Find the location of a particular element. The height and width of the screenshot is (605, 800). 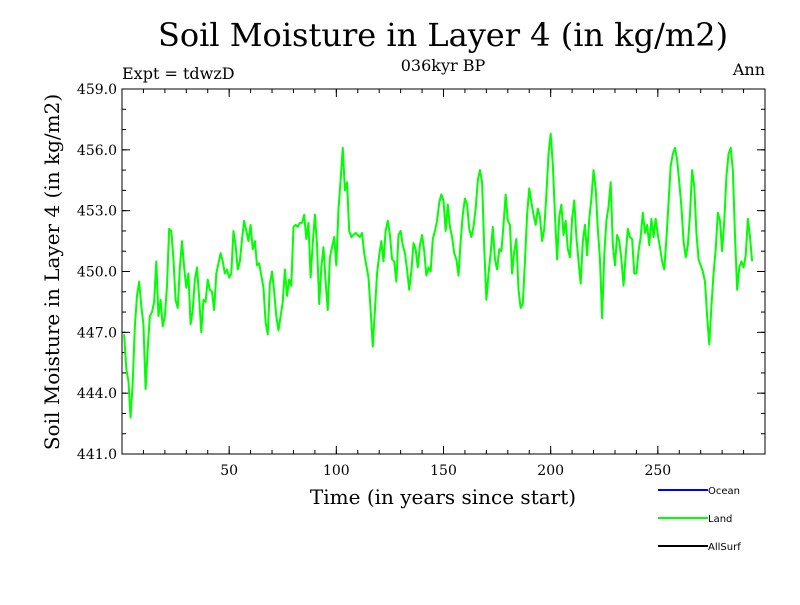

x-tick-label: 150 is located at coordinates (443, 471).